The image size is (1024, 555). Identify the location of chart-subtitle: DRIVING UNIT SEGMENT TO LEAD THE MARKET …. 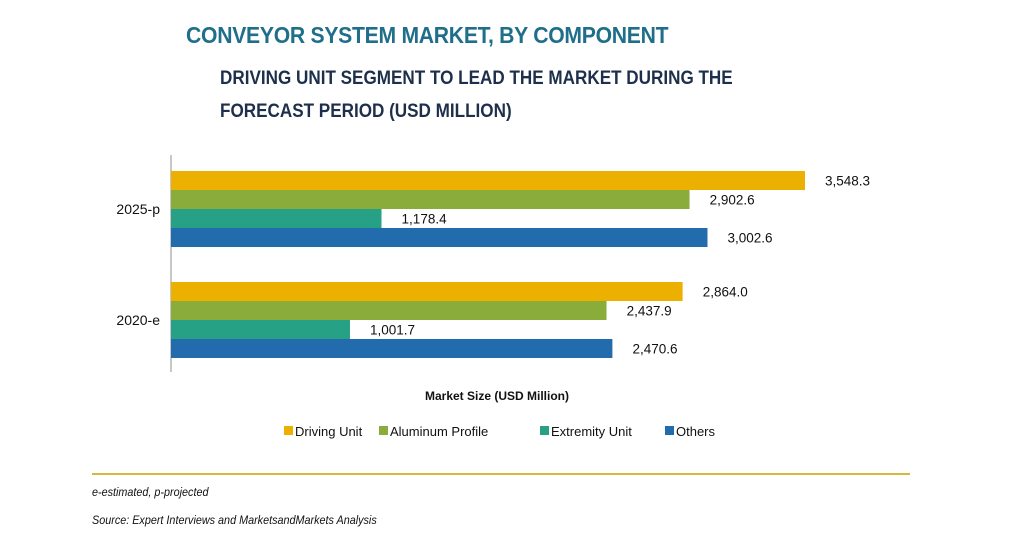
(476, 95).